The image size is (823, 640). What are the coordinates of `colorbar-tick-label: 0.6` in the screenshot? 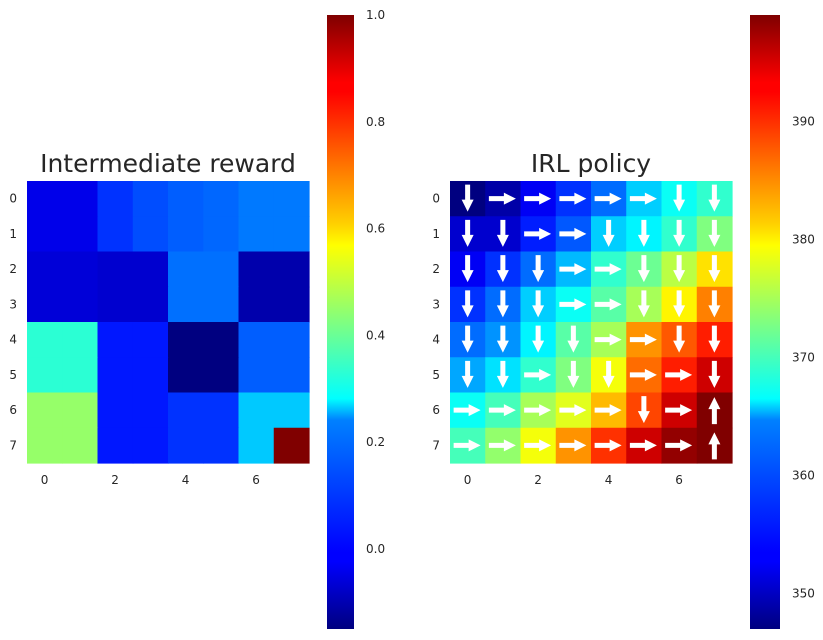 It's located at (375, 229).